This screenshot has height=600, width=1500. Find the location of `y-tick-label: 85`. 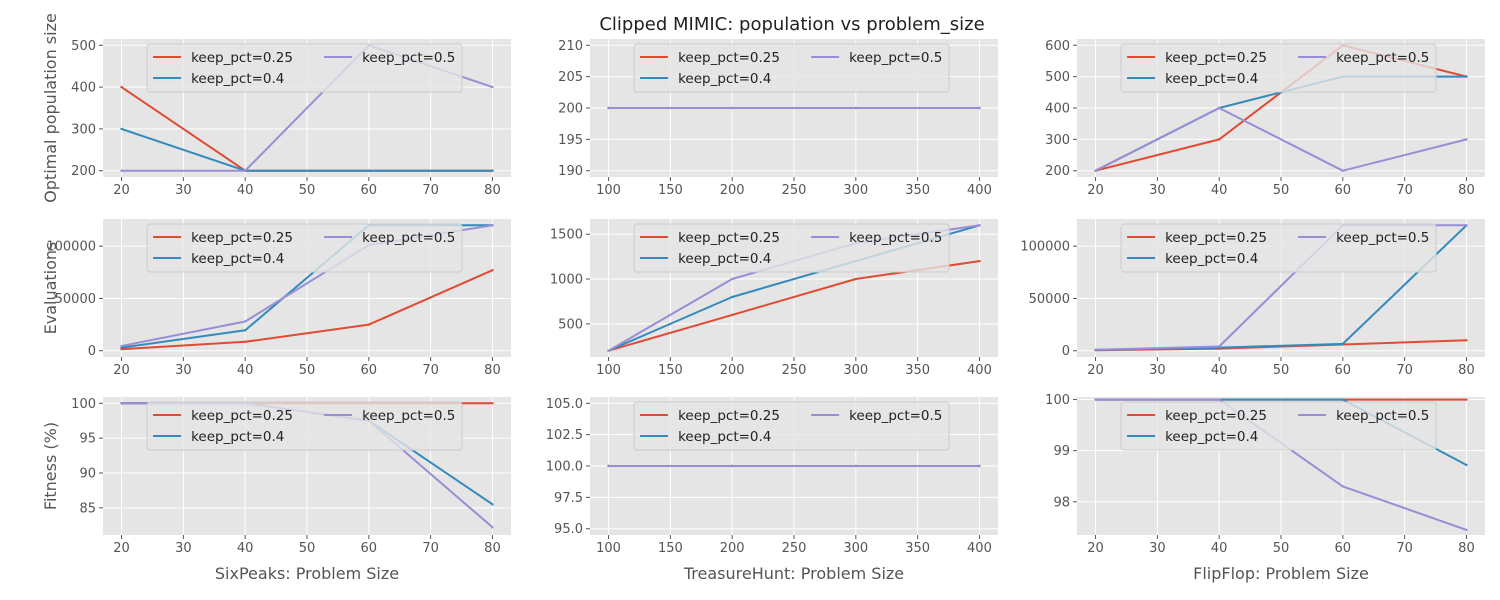

y-tick-label: 85 is located at coordinates (87, 508).